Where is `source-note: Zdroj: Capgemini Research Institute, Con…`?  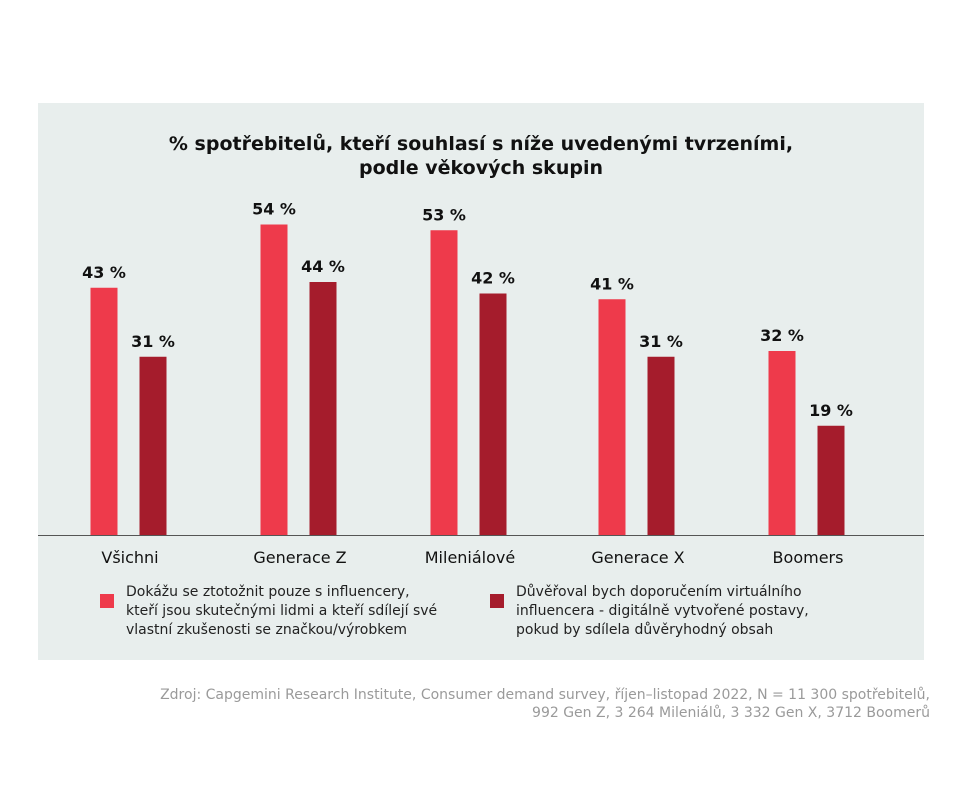 source-note: Zdroj: Capgemini Research Institute, Con… is located at coordinates (545, 704).